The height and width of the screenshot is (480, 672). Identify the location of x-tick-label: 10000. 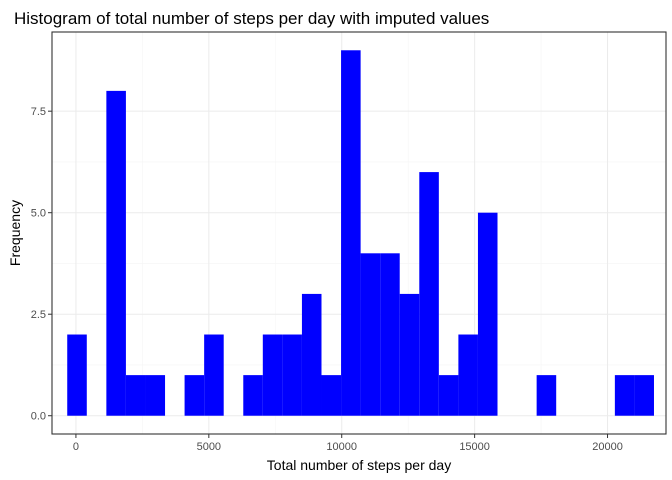
(341, 447).